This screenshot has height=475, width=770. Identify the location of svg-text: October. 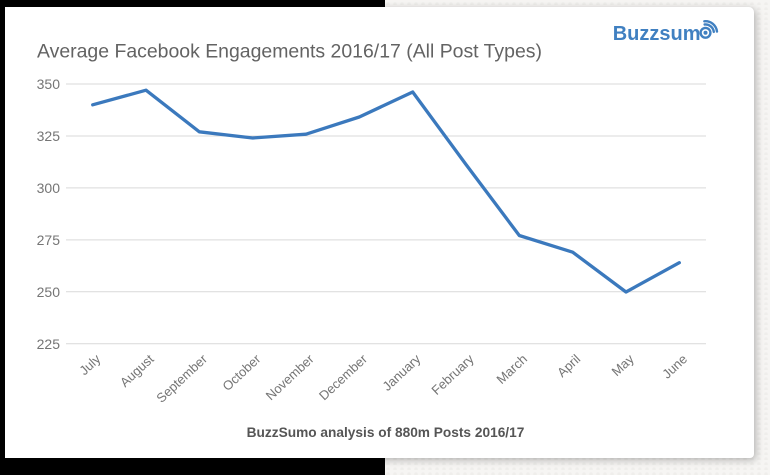
(241, 372).